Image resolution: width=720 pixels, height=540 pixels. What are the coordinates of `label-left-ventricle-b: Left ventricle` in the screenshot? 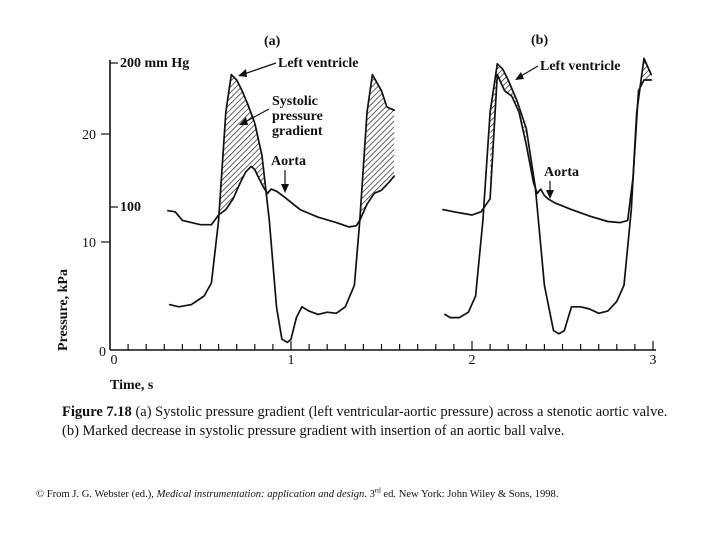 It's located at (580, 66).